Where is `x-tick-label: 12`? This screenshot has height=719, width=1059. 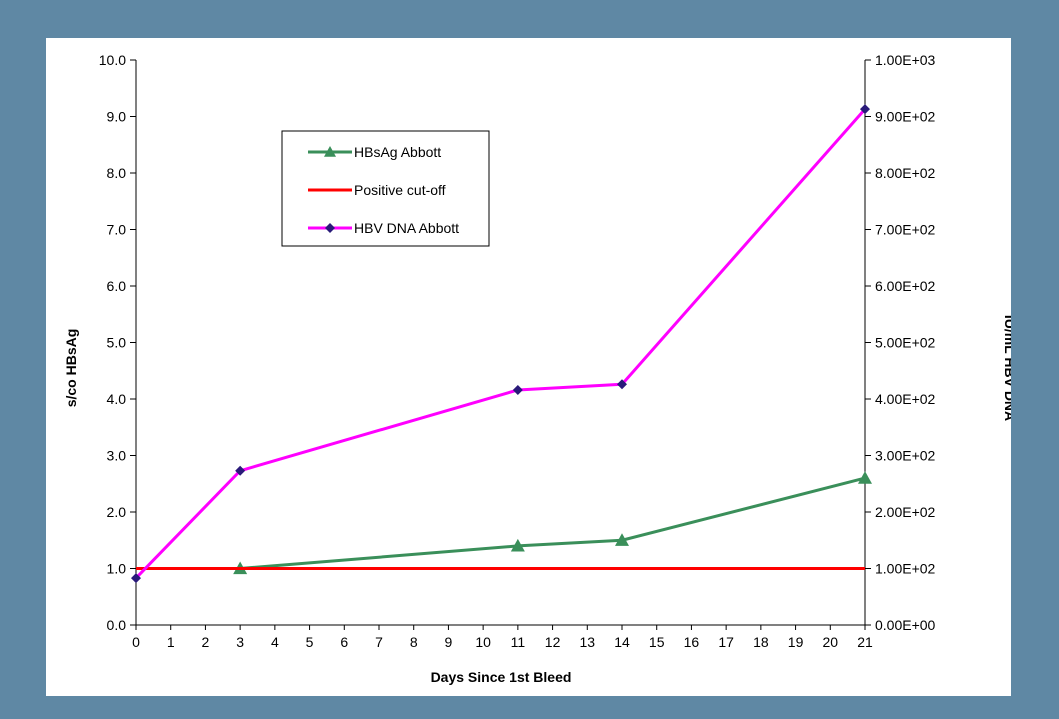 x-tick-label: 12 is located at coordinates (553, 642).